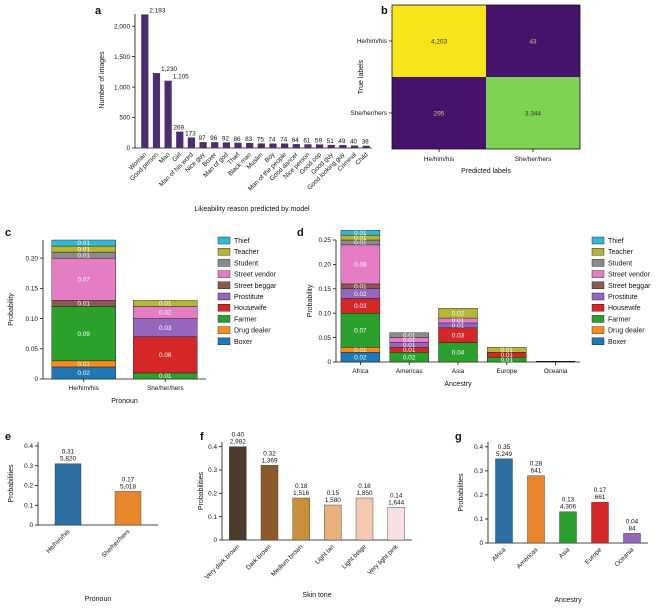 The width and height of the screenshot is (662, 614). I want to click on count-label: 4,306, so click(568, 507).